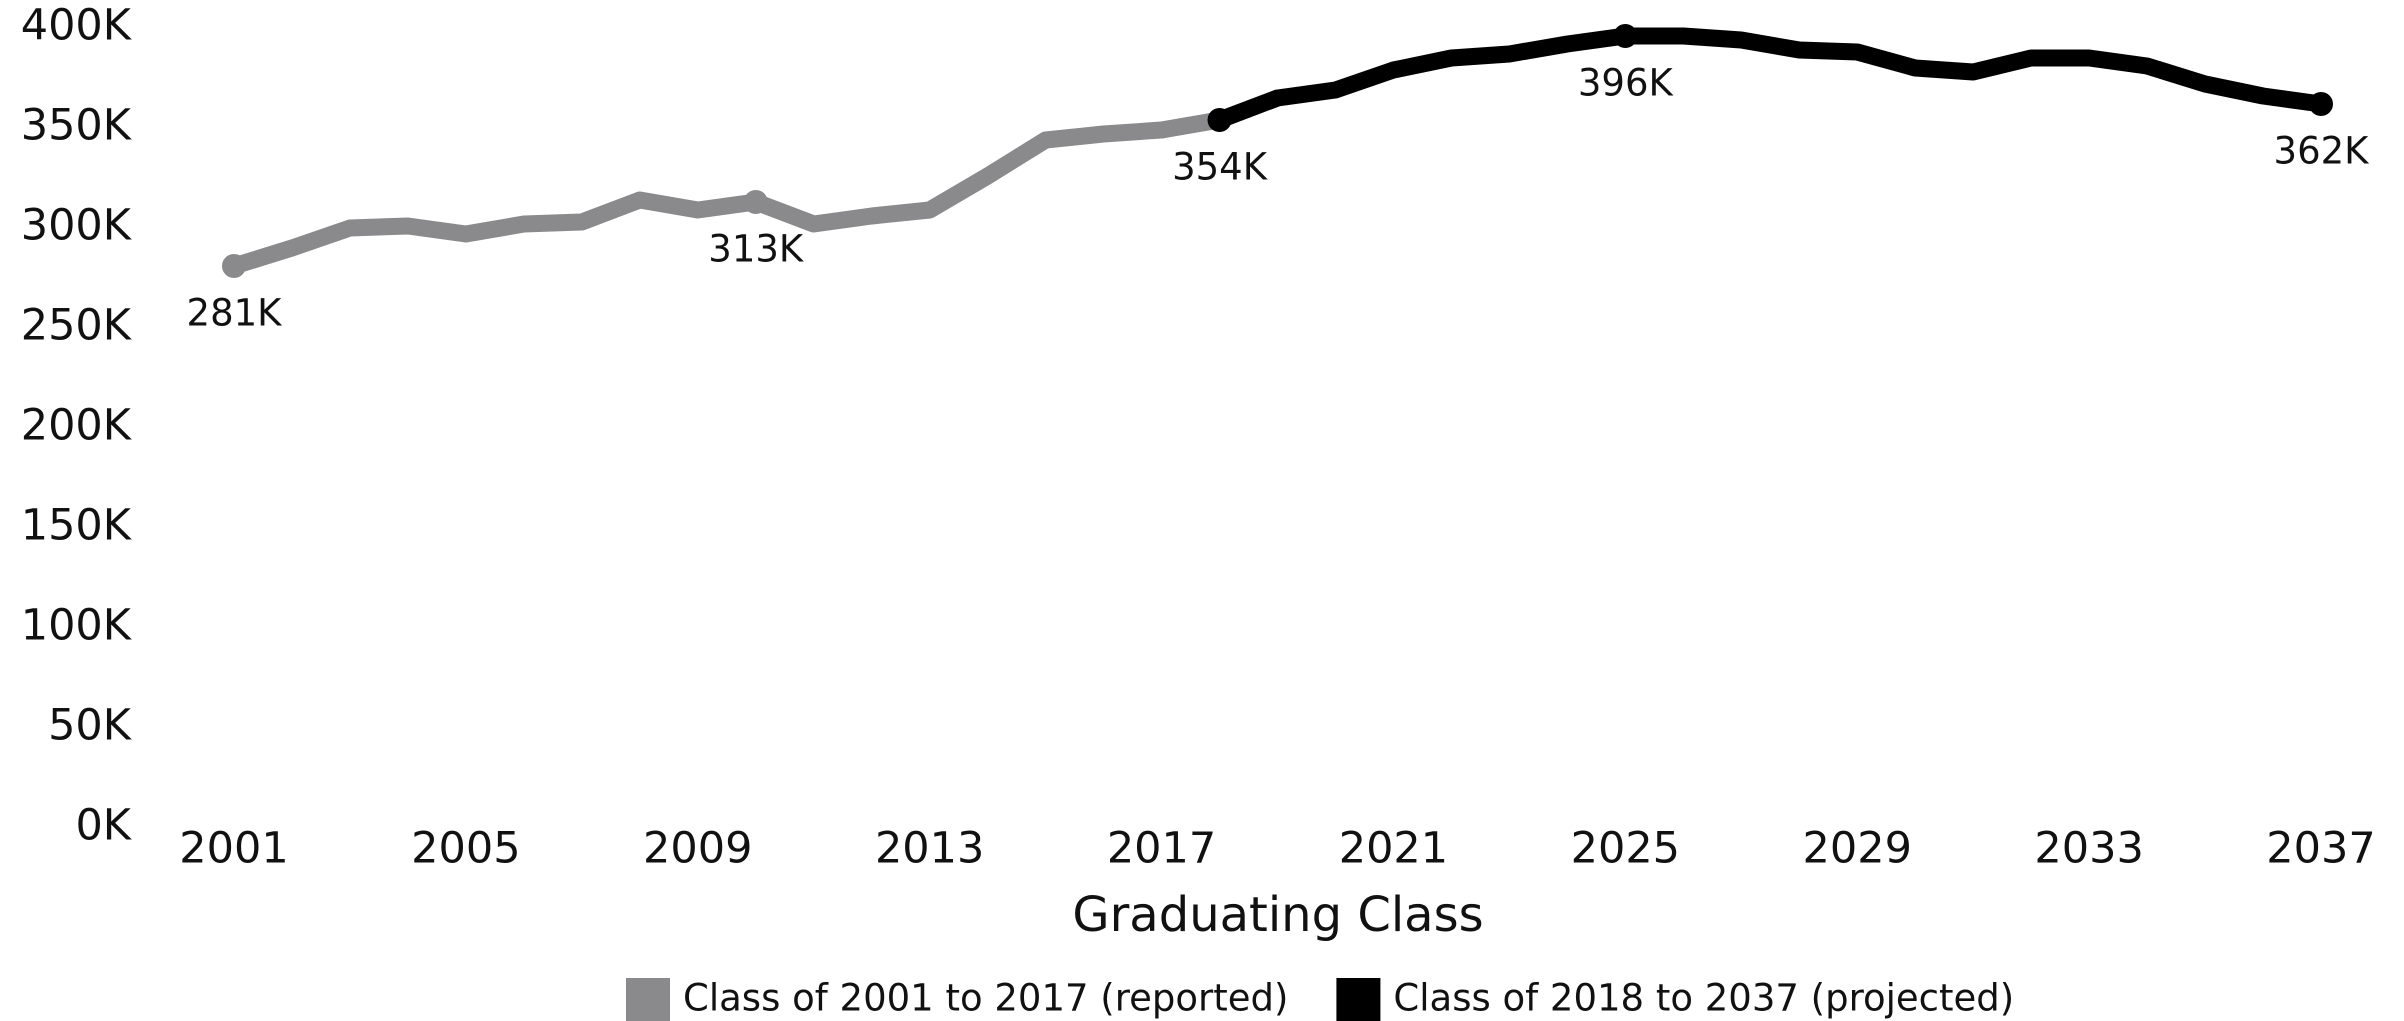 This screenshot has height=1021, width=2404. I want to click on x-tick-label: 2025, so click(1625, 849).